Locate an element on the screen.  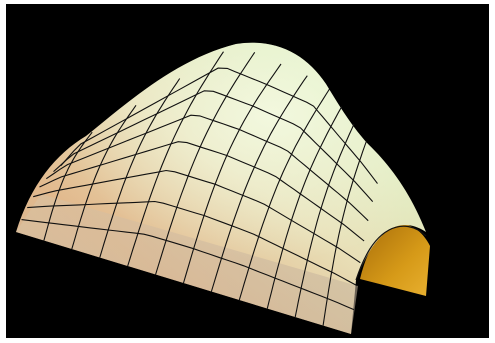
surface-inner-cap is located at coordinates (395, 260).